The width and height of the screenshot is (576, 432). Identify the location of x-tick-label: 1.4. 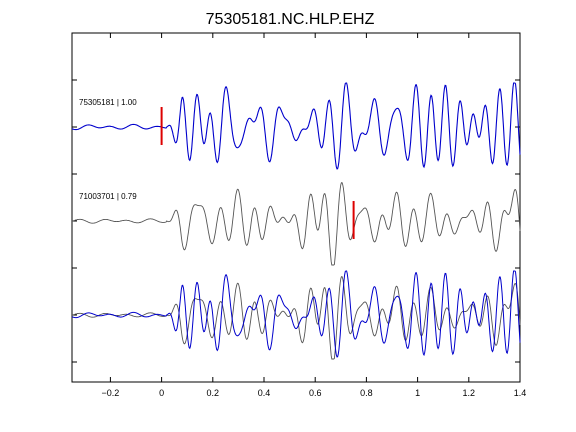
(520, 393).